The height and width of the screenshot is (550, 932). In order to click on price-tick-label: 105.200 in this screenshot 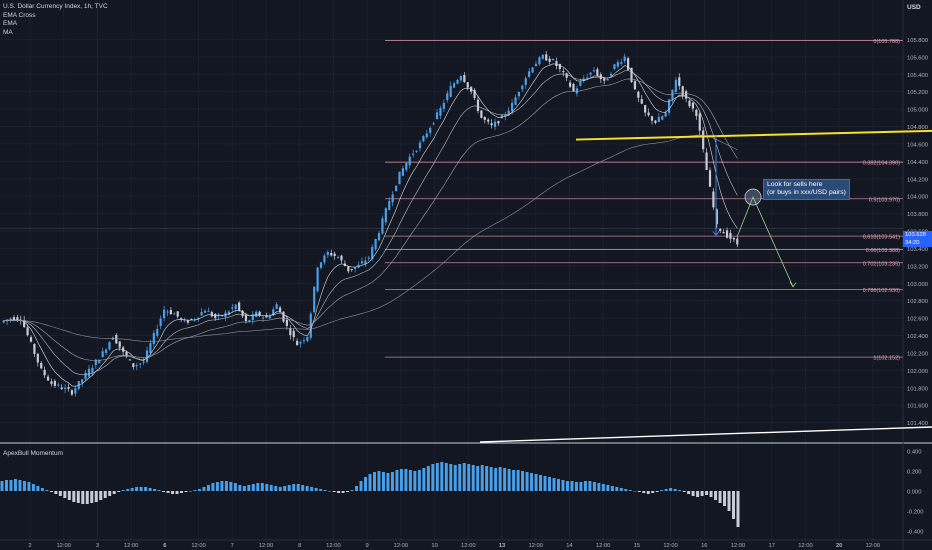, I will do `click(917, 93)`.